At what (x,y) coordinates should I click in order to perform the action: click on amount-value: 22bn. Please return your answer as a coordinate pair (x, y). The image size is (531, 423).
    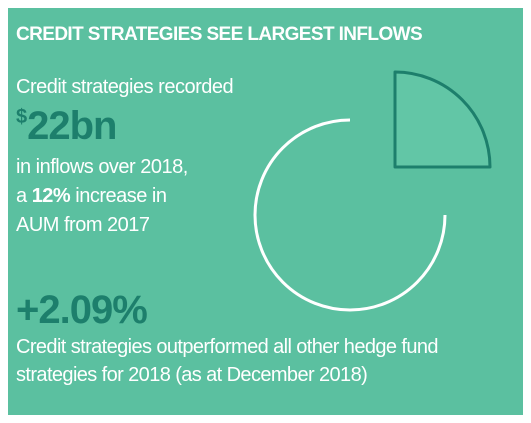
    Looking at the image, I should click on (72, 126).